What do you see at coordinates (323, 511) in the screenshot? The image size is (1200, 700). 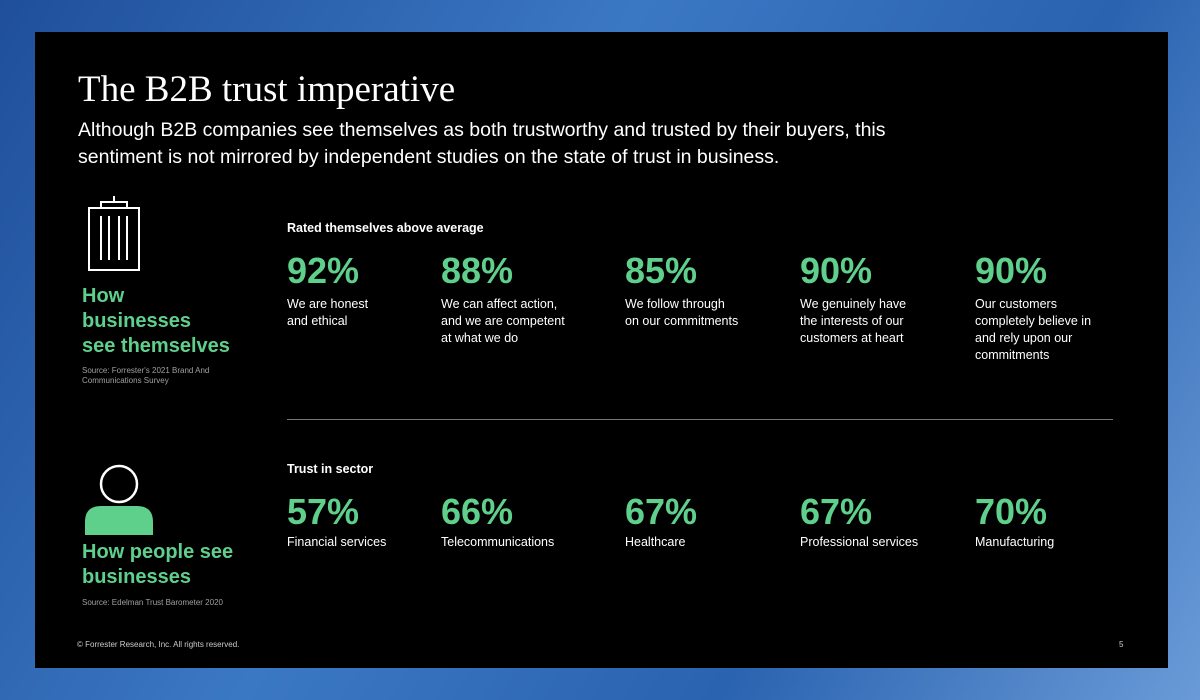 I see `stat-value: 57%` at bounding box center [323, 511].